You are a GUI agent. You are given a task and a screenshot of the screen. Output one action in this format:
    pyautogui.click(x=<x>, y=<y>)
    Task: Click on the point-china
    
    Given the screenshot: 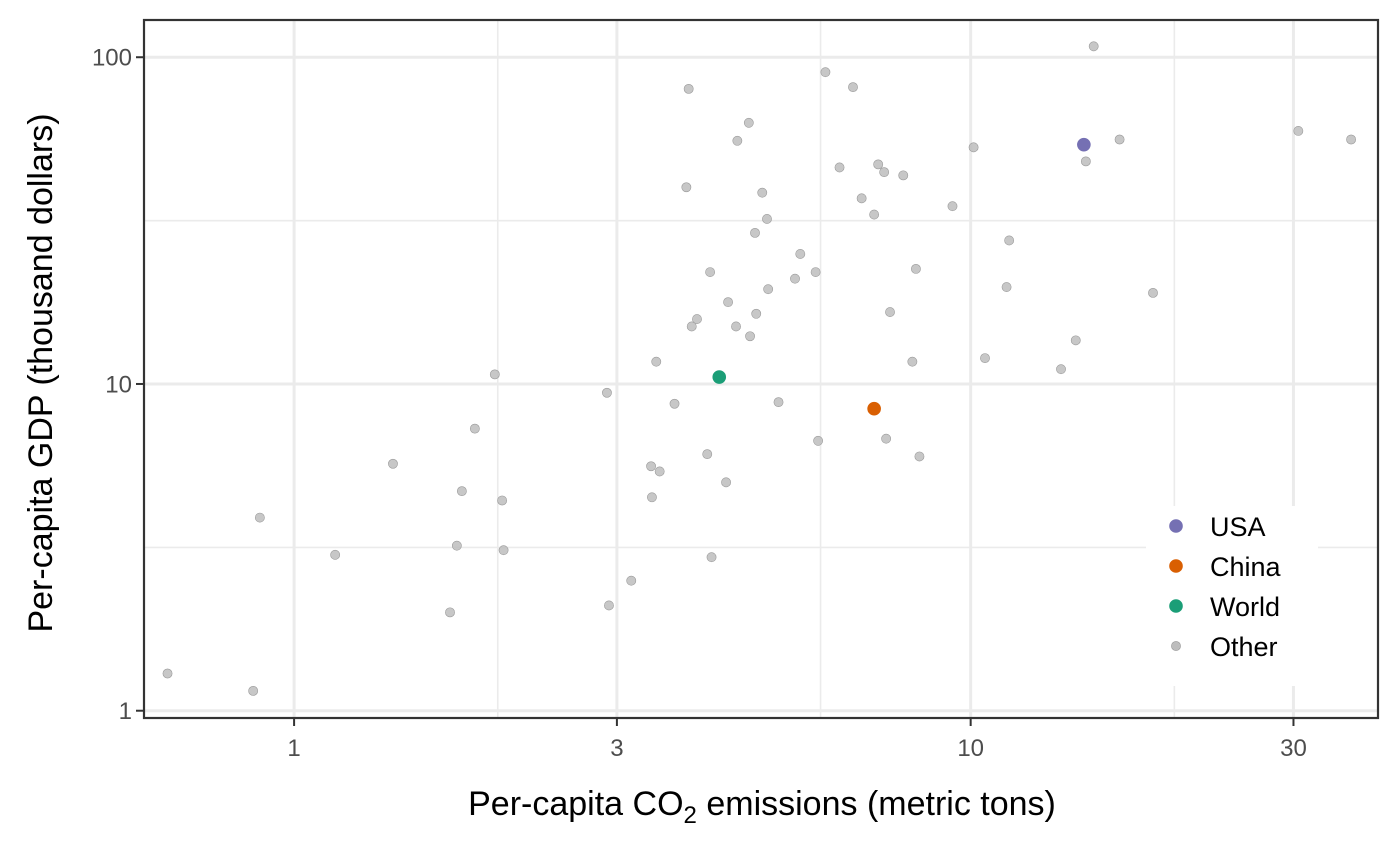 What is the action you would take?
    pyautogui.click(x=874, y=408)
    